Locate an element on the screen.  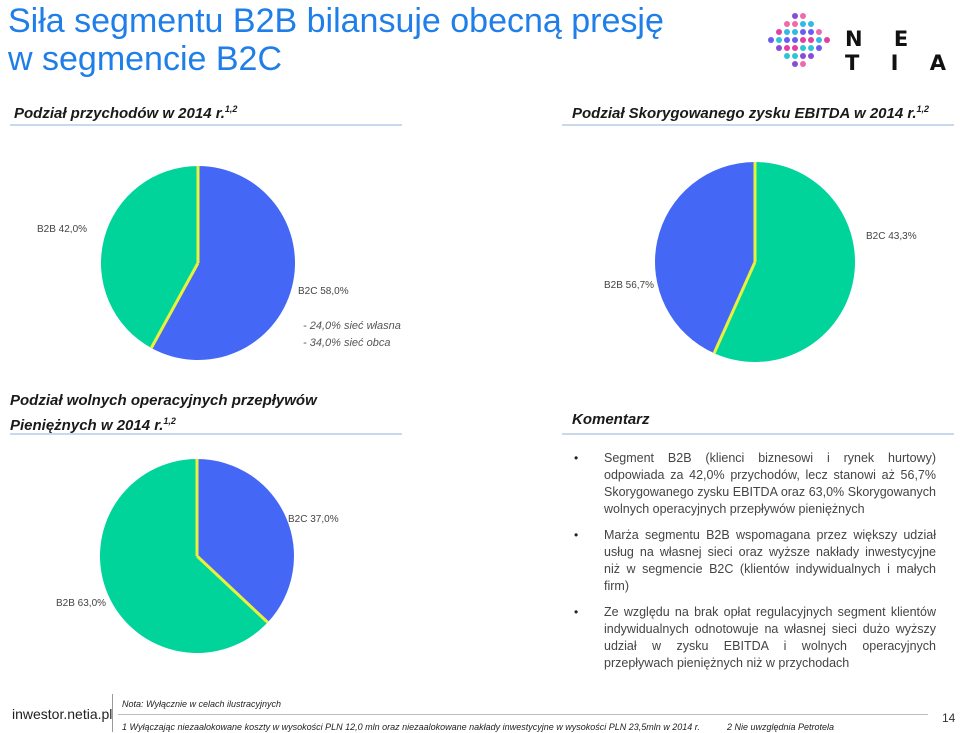
revenue-b2b-label: B2B 42,0% is located at coordinates (62, 229).